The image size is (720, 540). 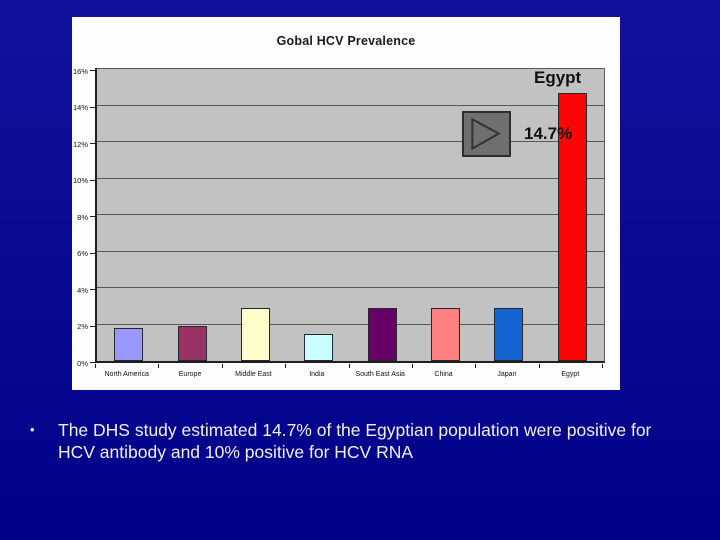 I want to click on y-tick-label: 0%, so click(x=82, y=363).